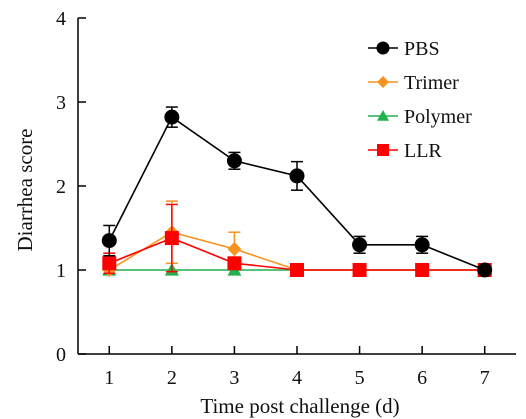  What do you see at coordinates (297, 240) in the screenshot?
I see `series-llr` at bounding box center [297, 240].